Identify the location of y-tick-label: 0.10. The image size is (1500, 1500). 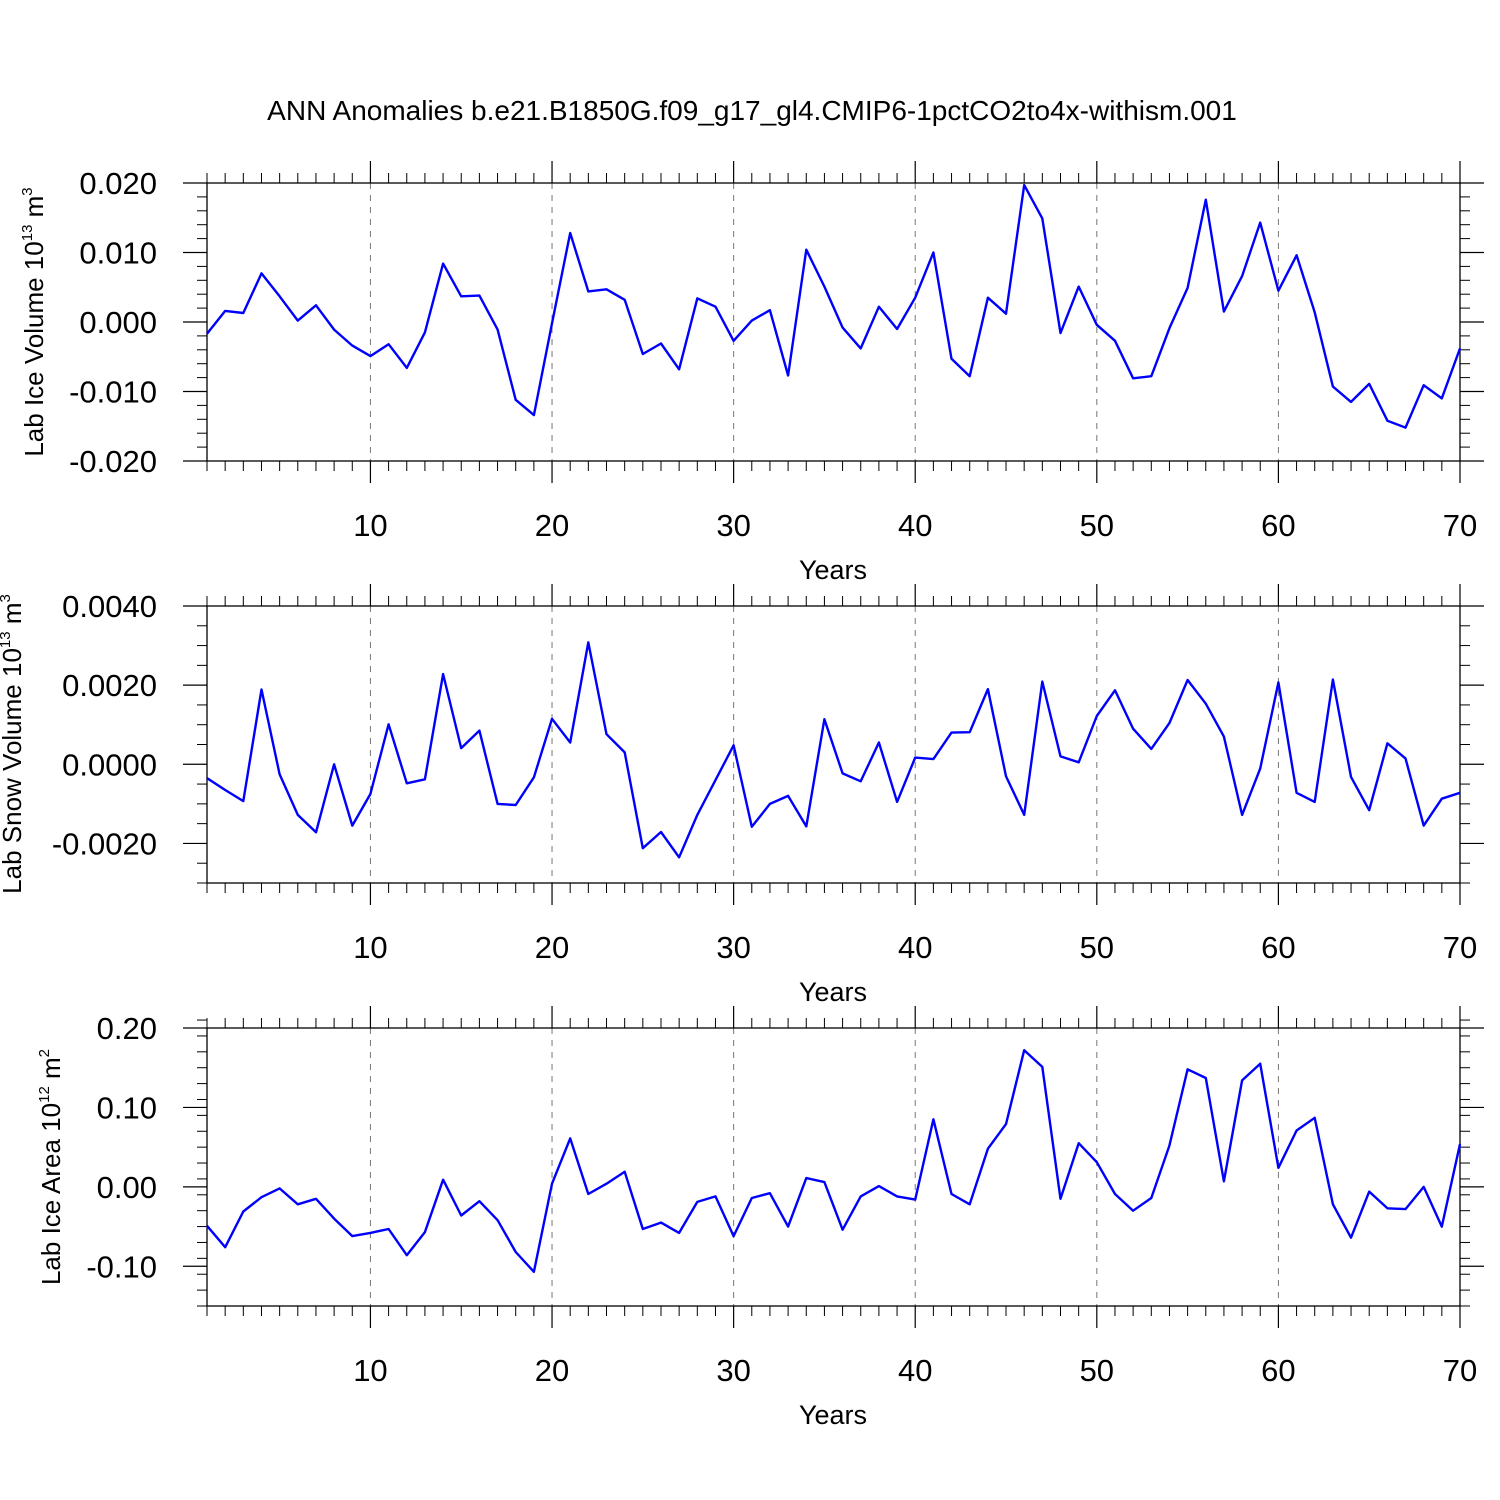
(127, 1107).